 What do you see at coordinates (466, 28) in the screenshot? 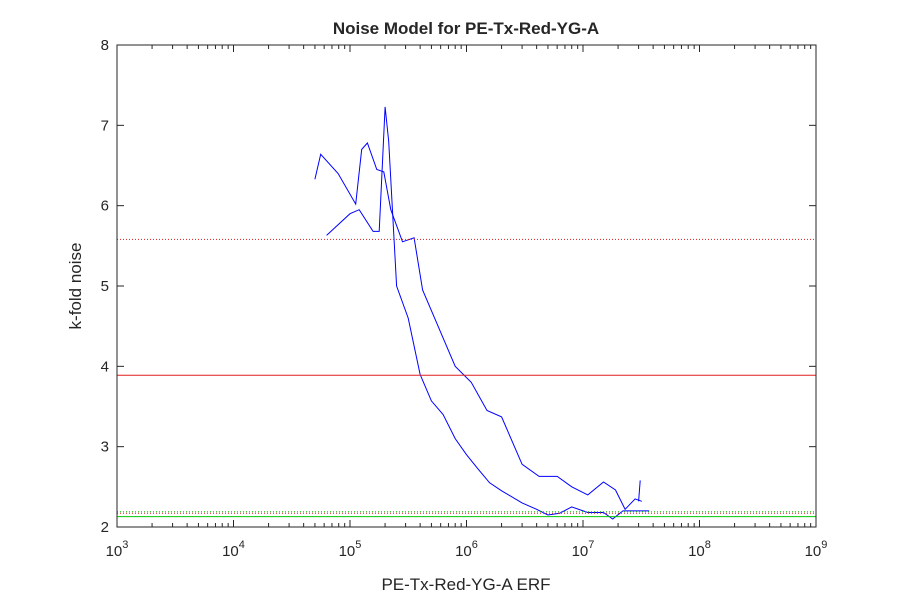
I see `chart-title: Noise Model for PE-Tx-Red-YG-A` at bounding box center [466, 28].